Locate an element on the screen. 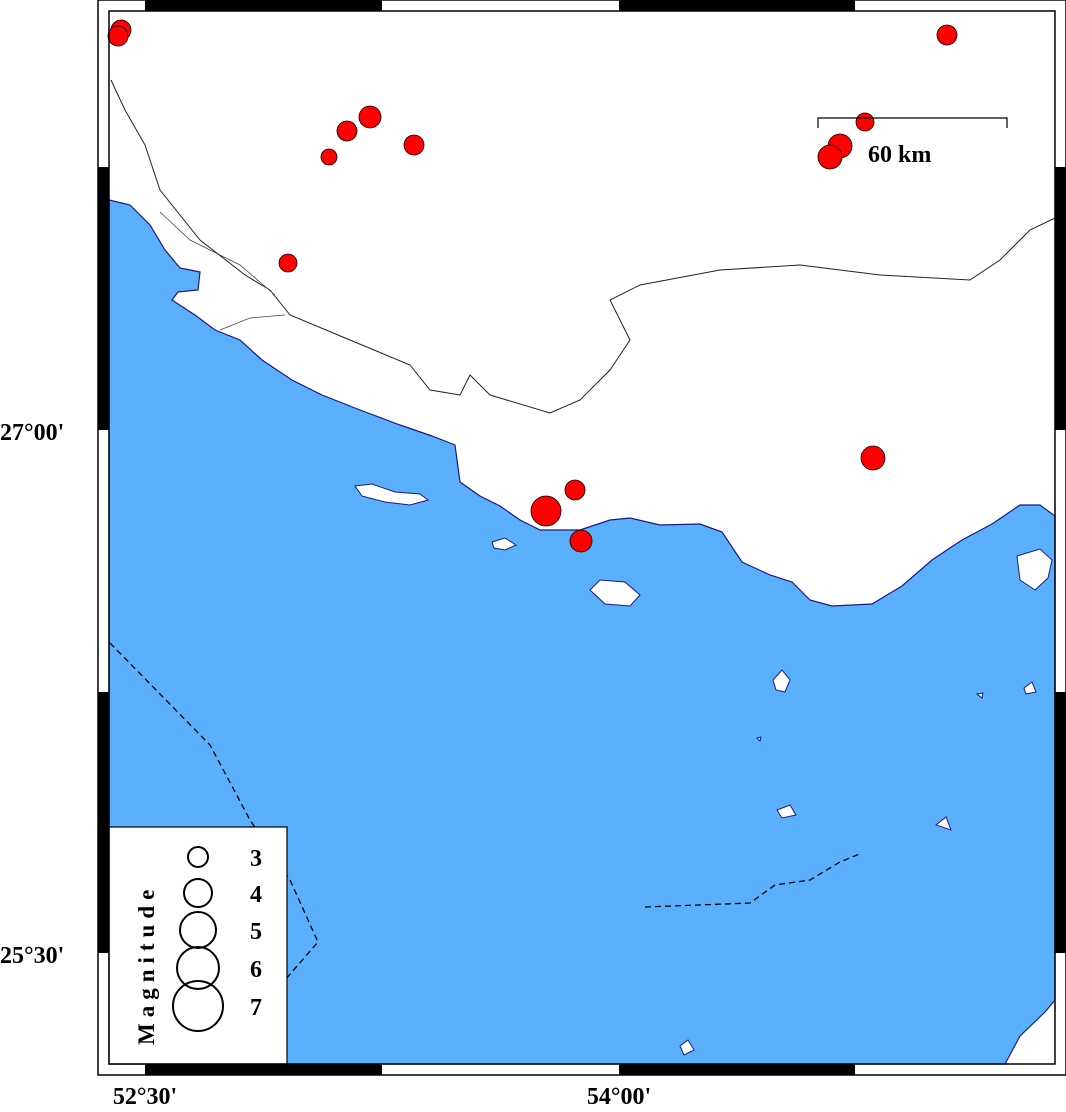  province-border is located at coordinates (222, 271).